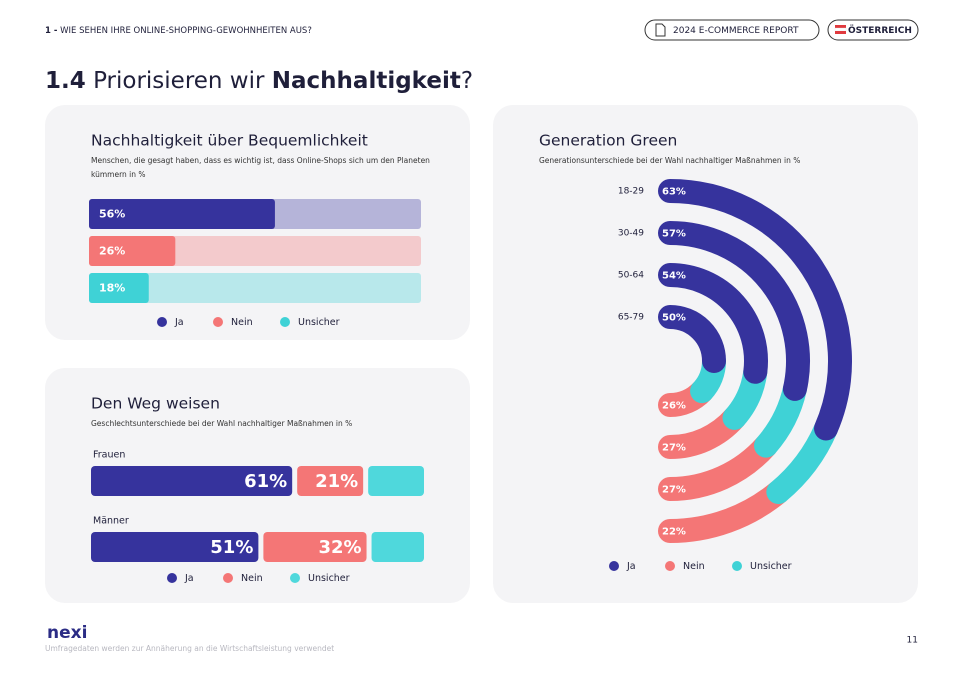  What do you see at coordinates (155, 404) in the screenshot?
I see `chart-title: Den Weg weisen` at bounding box center [155, 404].